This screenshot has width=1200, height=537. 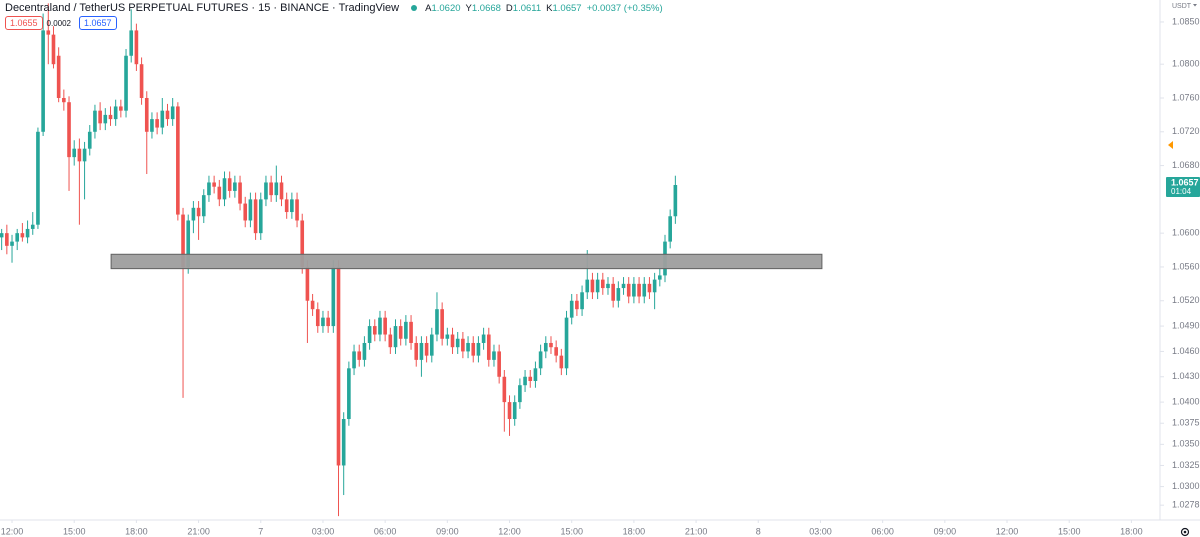 I want to click on trade-buttons: 1.0655 0.0002 1.0657, so click(x=61, y=23).